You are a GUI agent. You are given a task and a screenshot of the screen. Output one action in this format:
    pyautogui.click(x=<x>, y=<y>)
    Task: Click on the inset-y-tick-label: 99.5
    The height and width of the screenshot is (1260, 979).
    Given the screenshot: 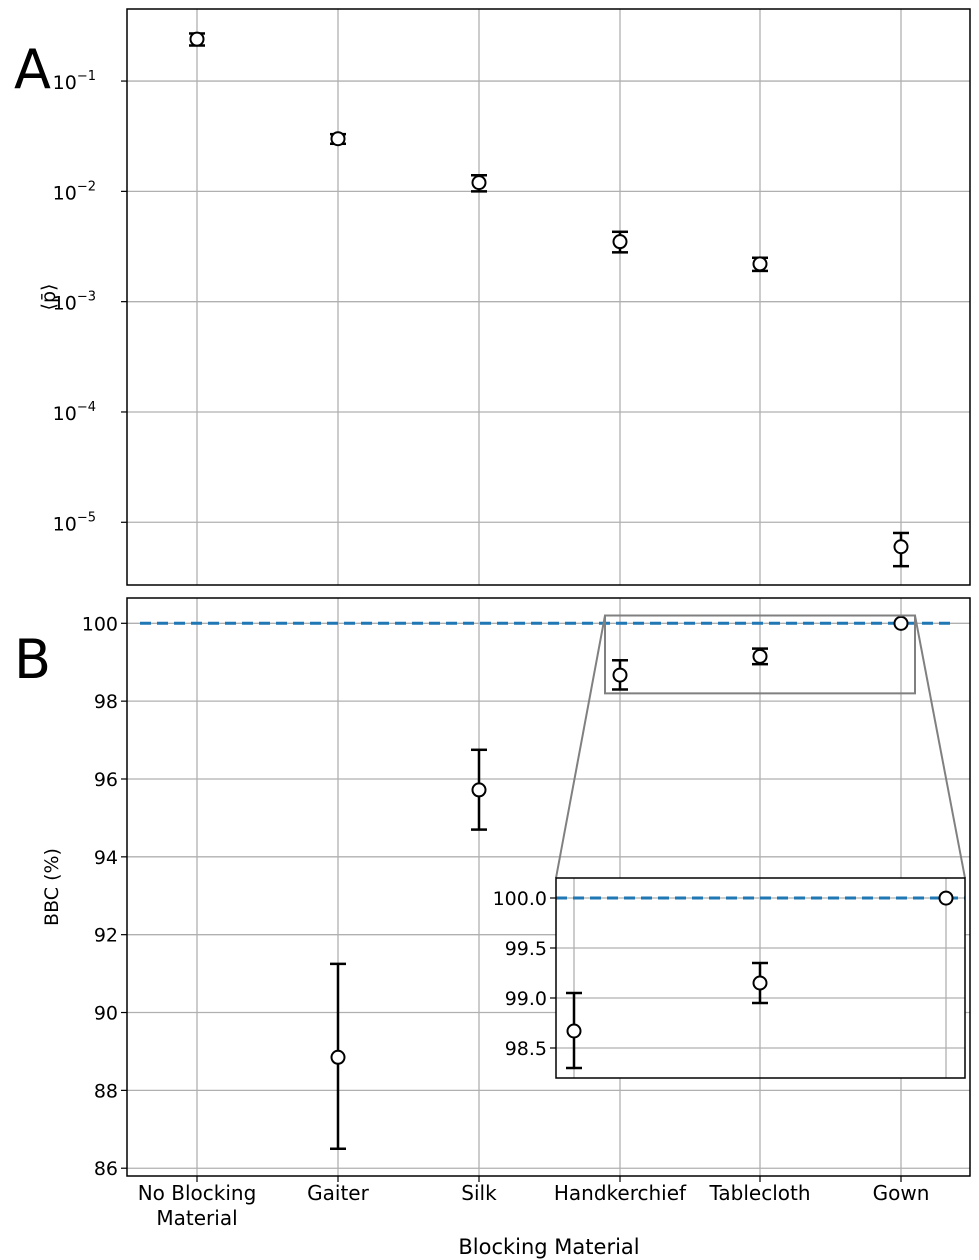 What is the action you would take?
    pyautogui.click(x=526, y=949)
    